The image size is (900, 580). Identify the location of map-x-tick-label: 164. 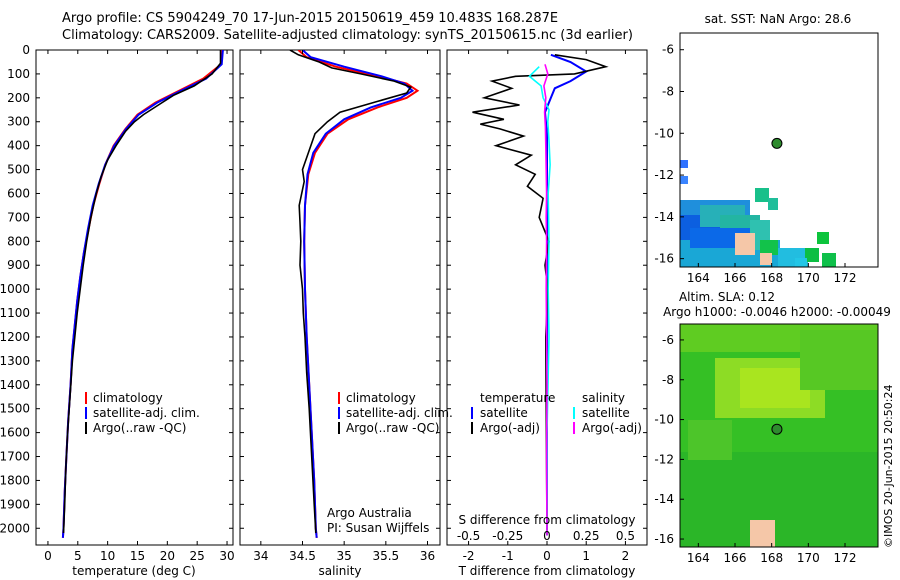
(698, 278).